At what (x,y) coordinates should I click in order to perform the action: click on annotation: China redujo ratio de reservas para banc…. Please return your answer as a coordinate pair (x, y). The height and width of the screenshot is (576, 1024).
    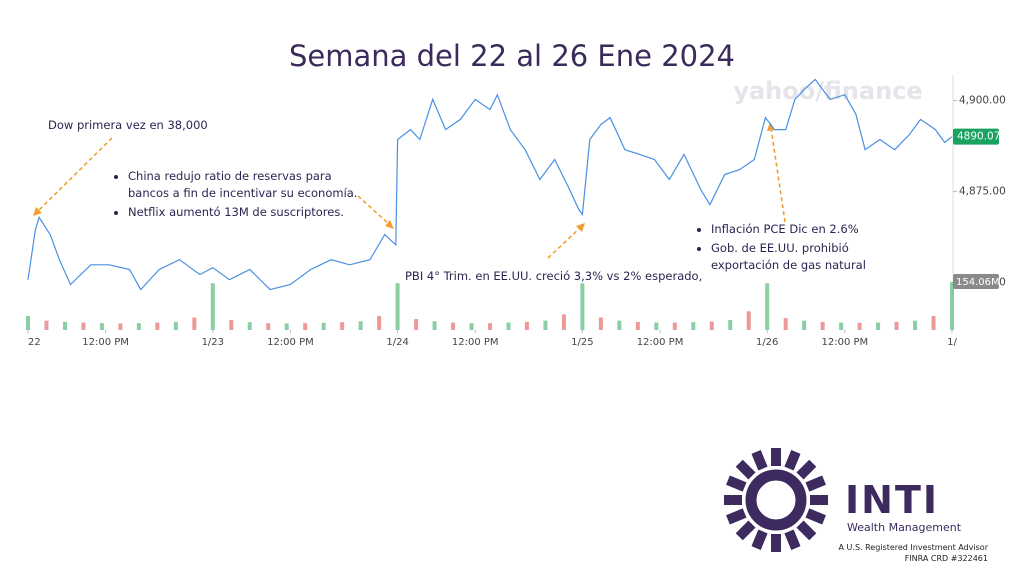
    Looking at the image, I should click on (239, 195).